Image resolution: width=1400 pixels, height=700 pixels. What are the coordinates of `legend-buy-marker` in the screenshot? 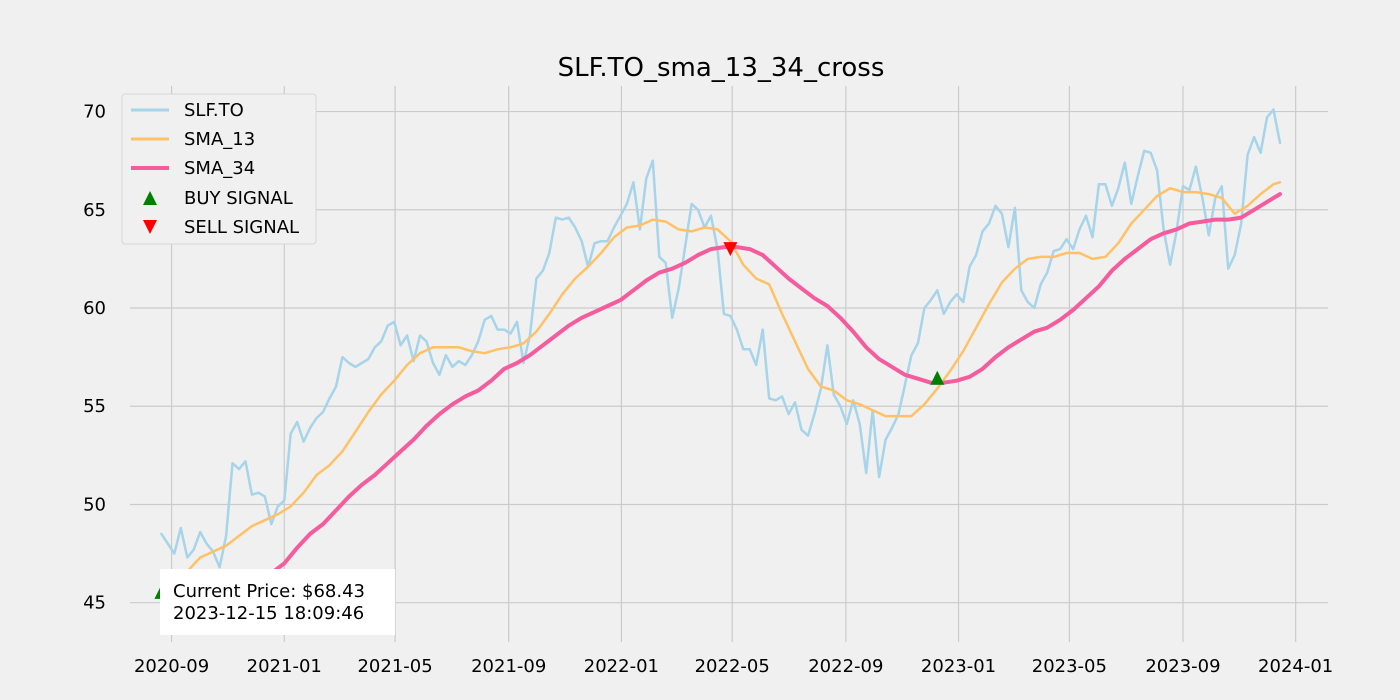 It's located at (150, 198).